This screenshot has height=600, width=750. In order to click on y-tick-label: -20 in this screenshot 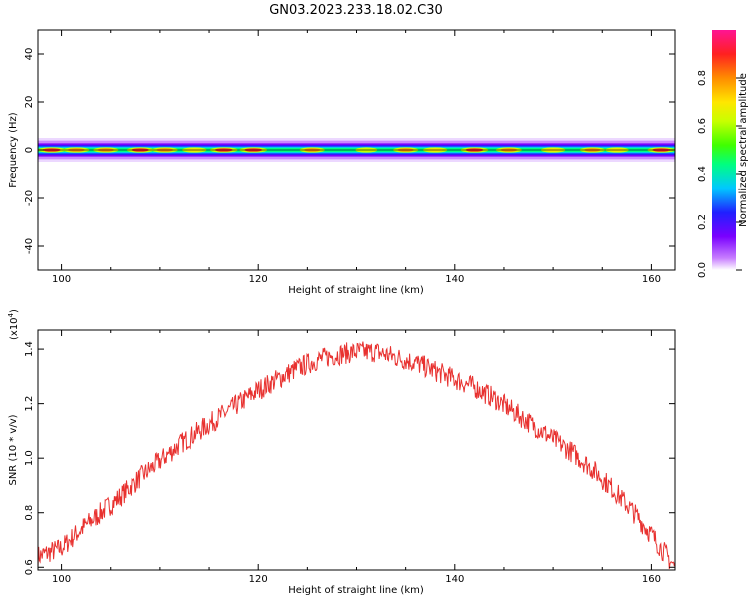, I will do `click(29, 198)`.